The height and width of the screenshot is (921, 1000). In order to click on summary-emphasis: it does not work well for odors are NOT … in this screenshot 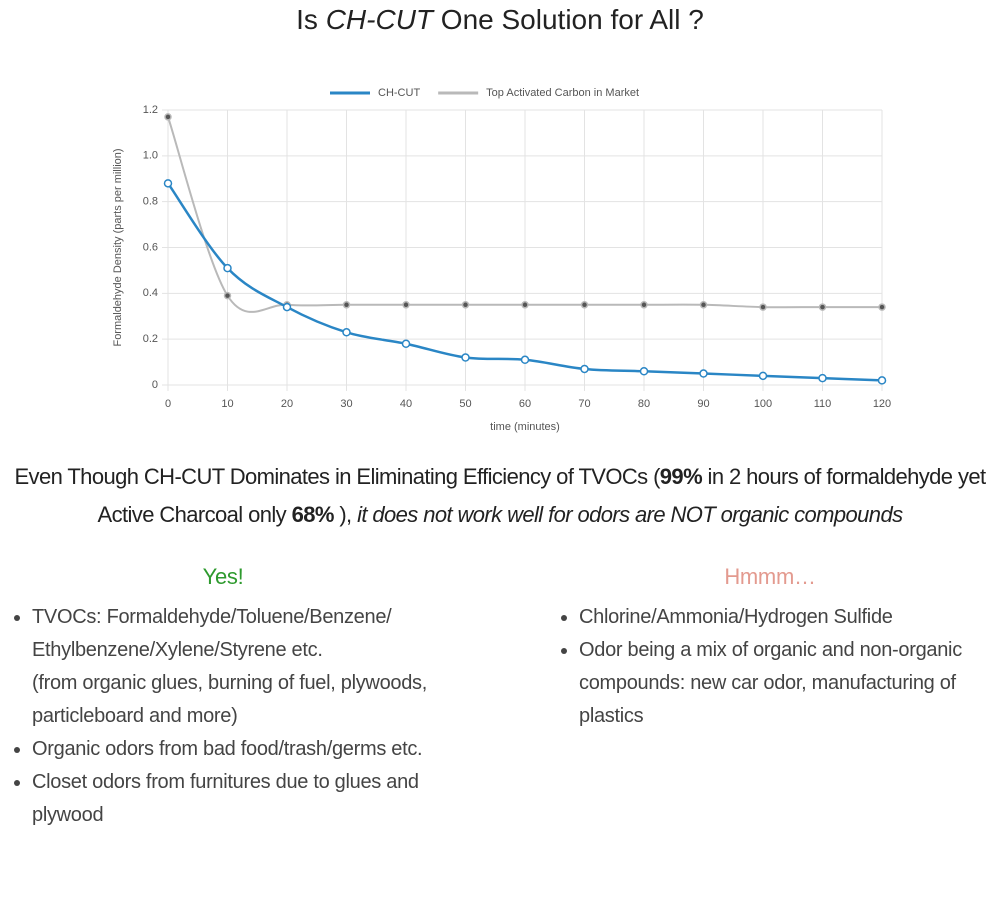, I will do `click(630, 514)`.